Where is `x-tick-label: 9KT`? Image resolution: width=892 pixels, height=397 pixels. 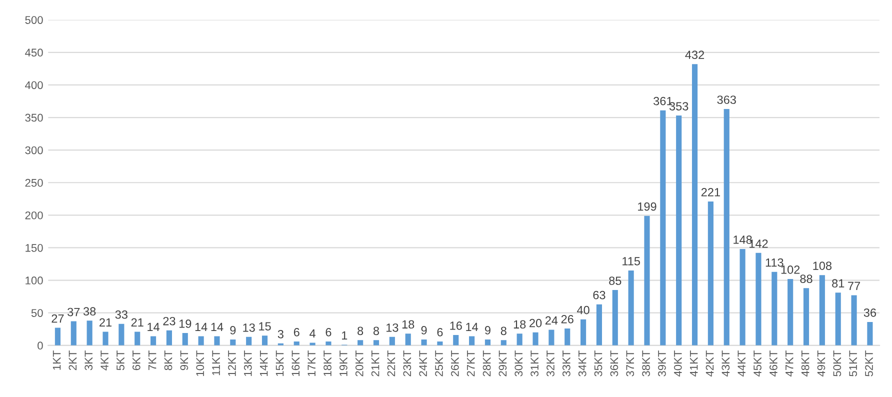
x-tick-label: 9KT is located at coordinates (184, 360).